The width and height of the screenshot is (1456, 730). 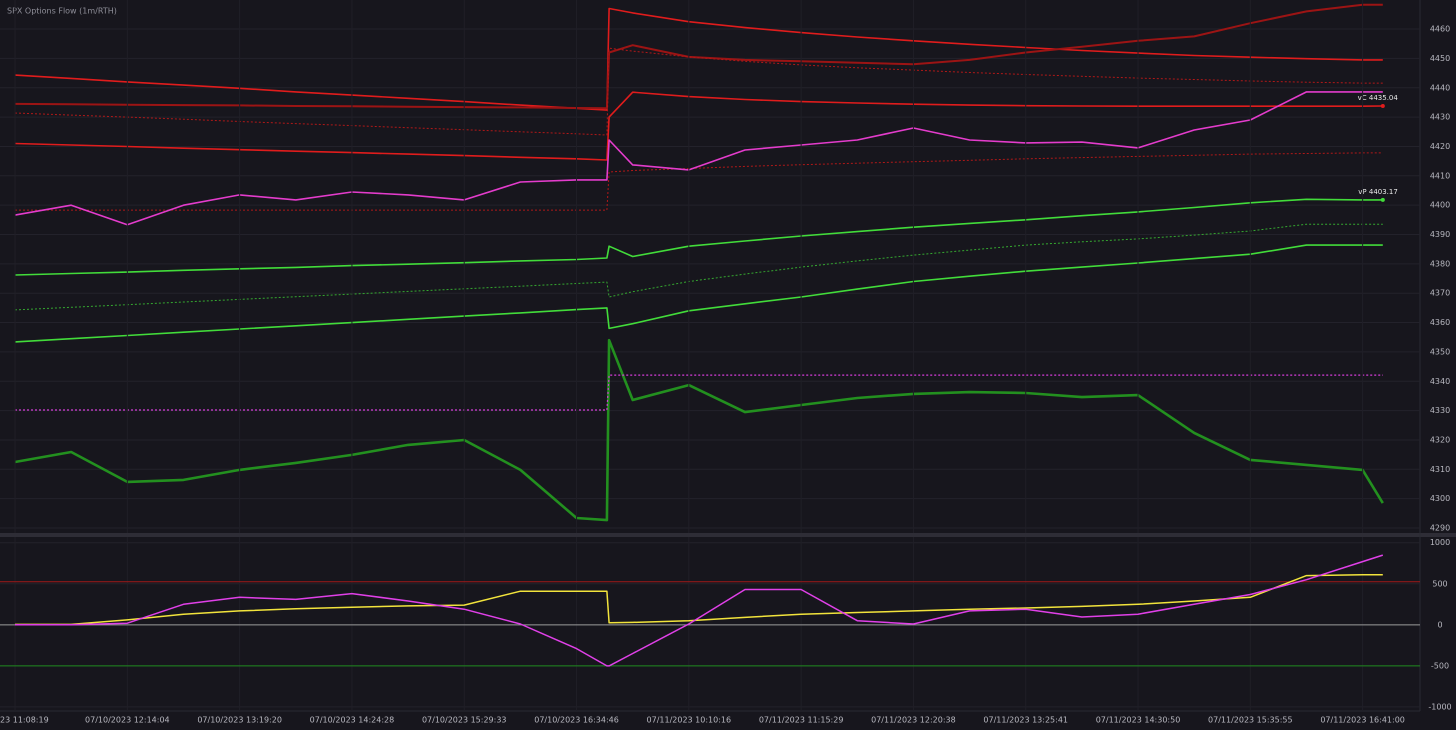 I want to click on y-tick-label: 4440, so click(x=1440, y=87).